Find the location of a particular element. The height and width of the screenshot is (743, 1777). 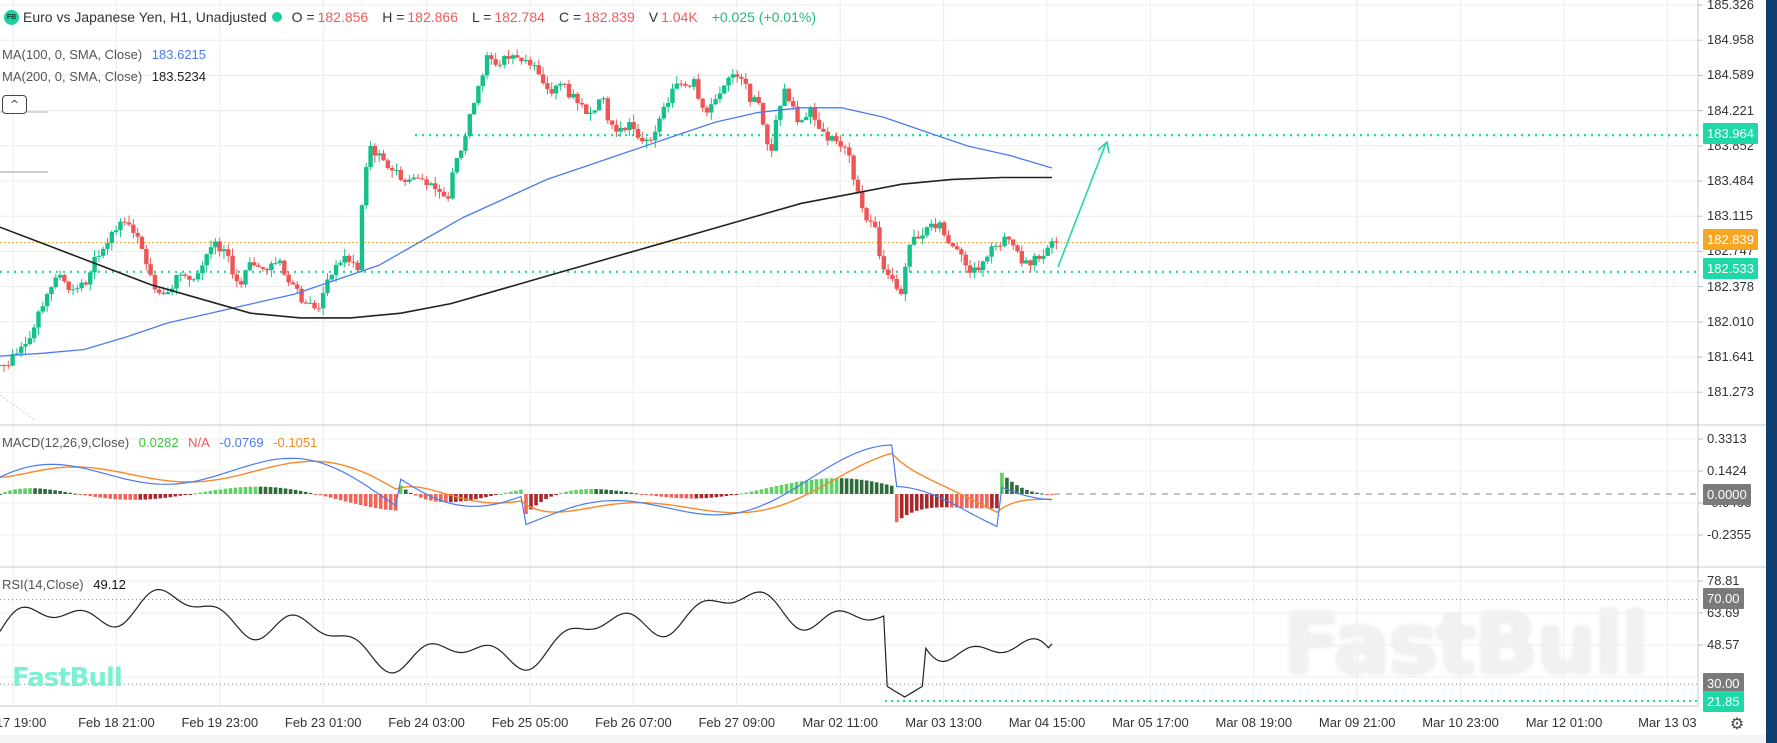

time-tick: Mar 10 23:00 is located at coordinates (1460, 722).